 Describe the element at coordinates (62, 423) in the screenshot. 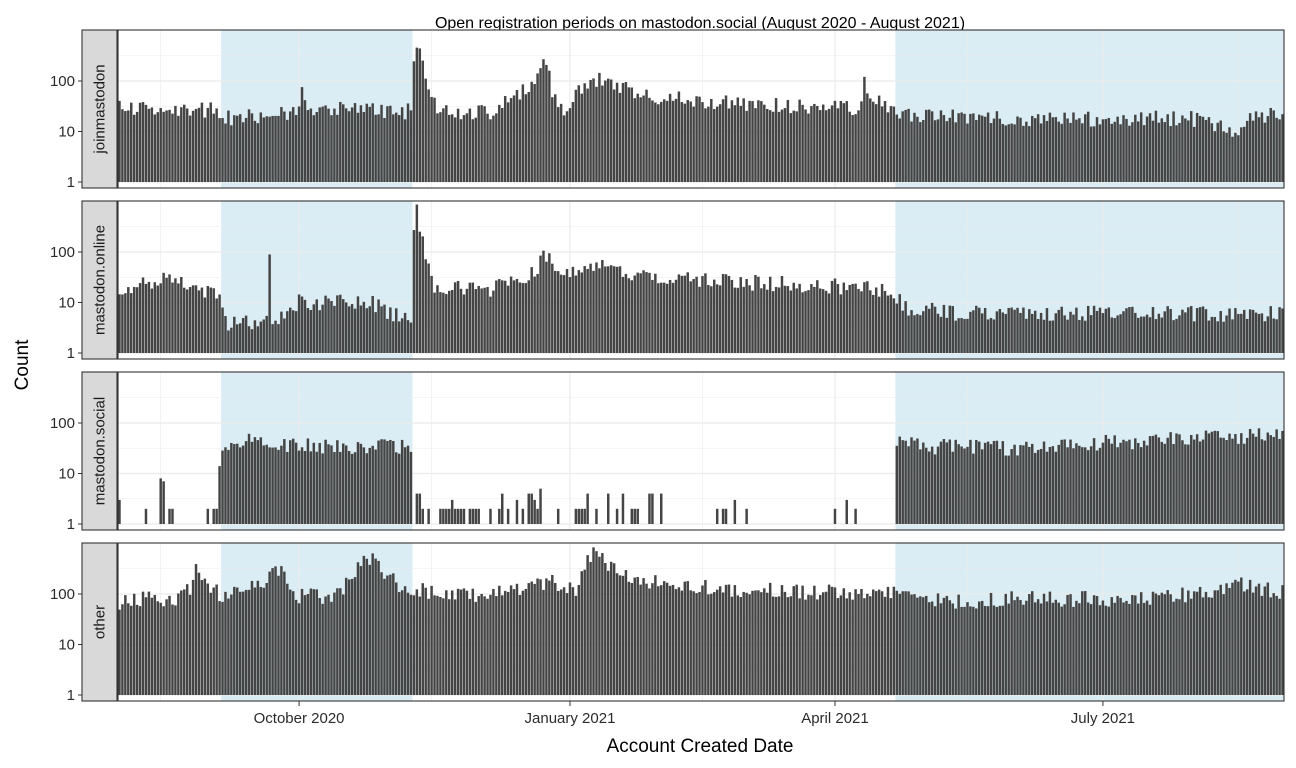

I see `y-tick-label: 100` at that location.